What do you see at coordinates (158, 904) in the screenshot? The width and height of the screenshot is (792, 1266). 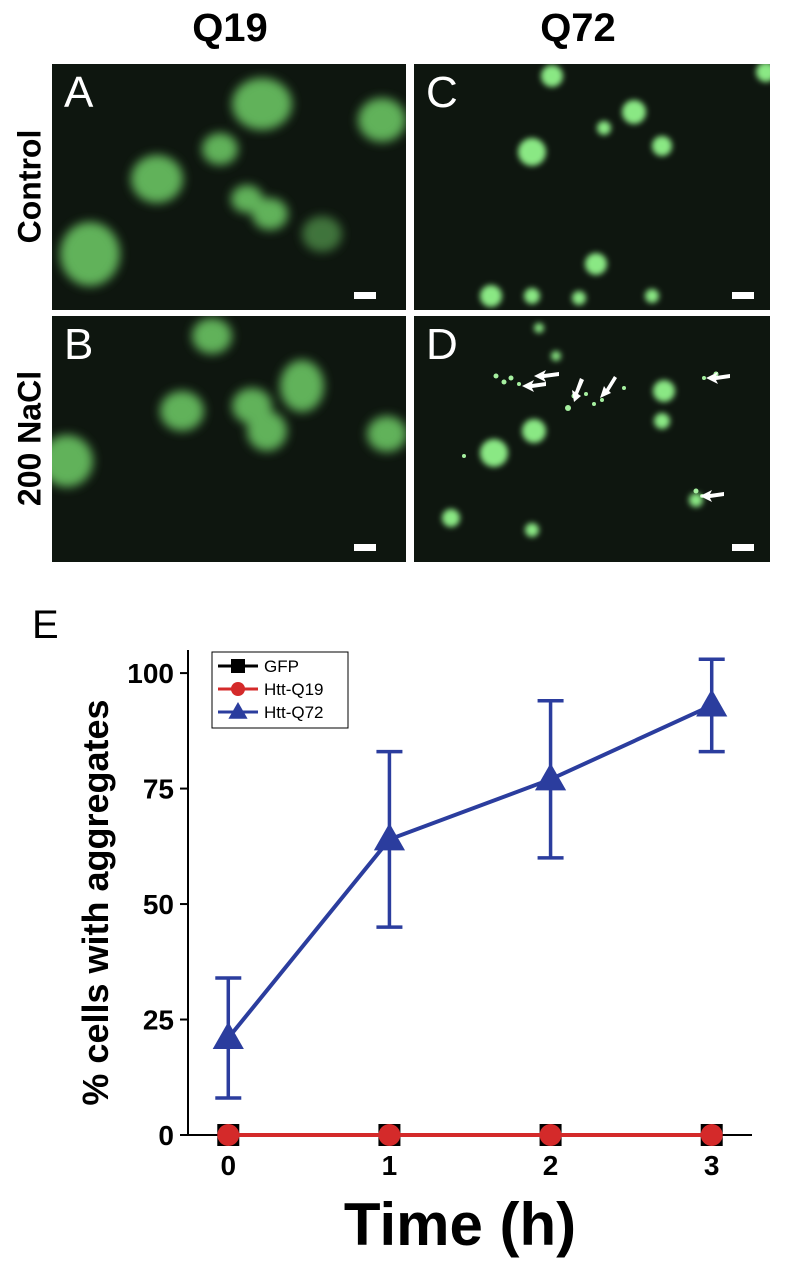 I see `y-tick-label: 50` at bounding box center [158, 904].